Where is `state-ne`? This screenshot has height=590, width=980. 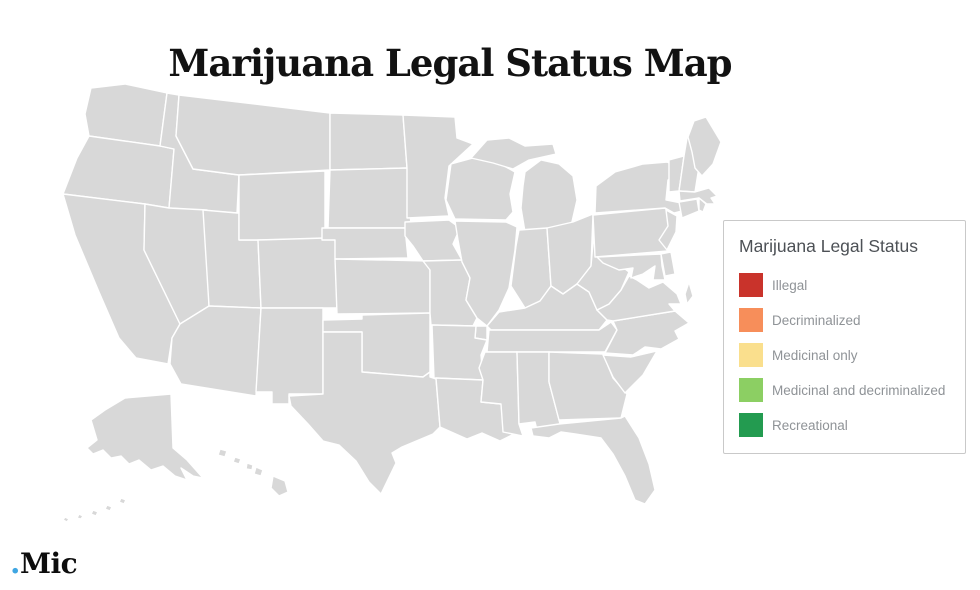 state-ne is located at coordinates (365, 243).